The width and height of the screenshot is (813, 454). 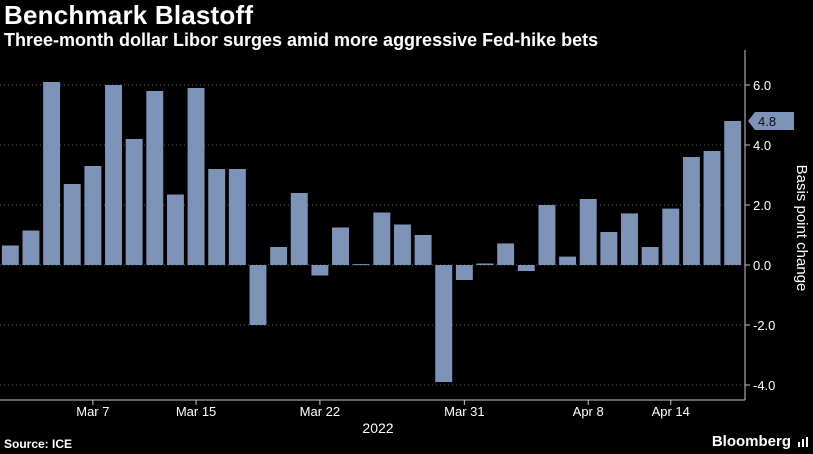 What do you see at coordinates (764, 385) in the screenshot?
I see `y-tick-label: -4.0` at bounding box center [764, 385].